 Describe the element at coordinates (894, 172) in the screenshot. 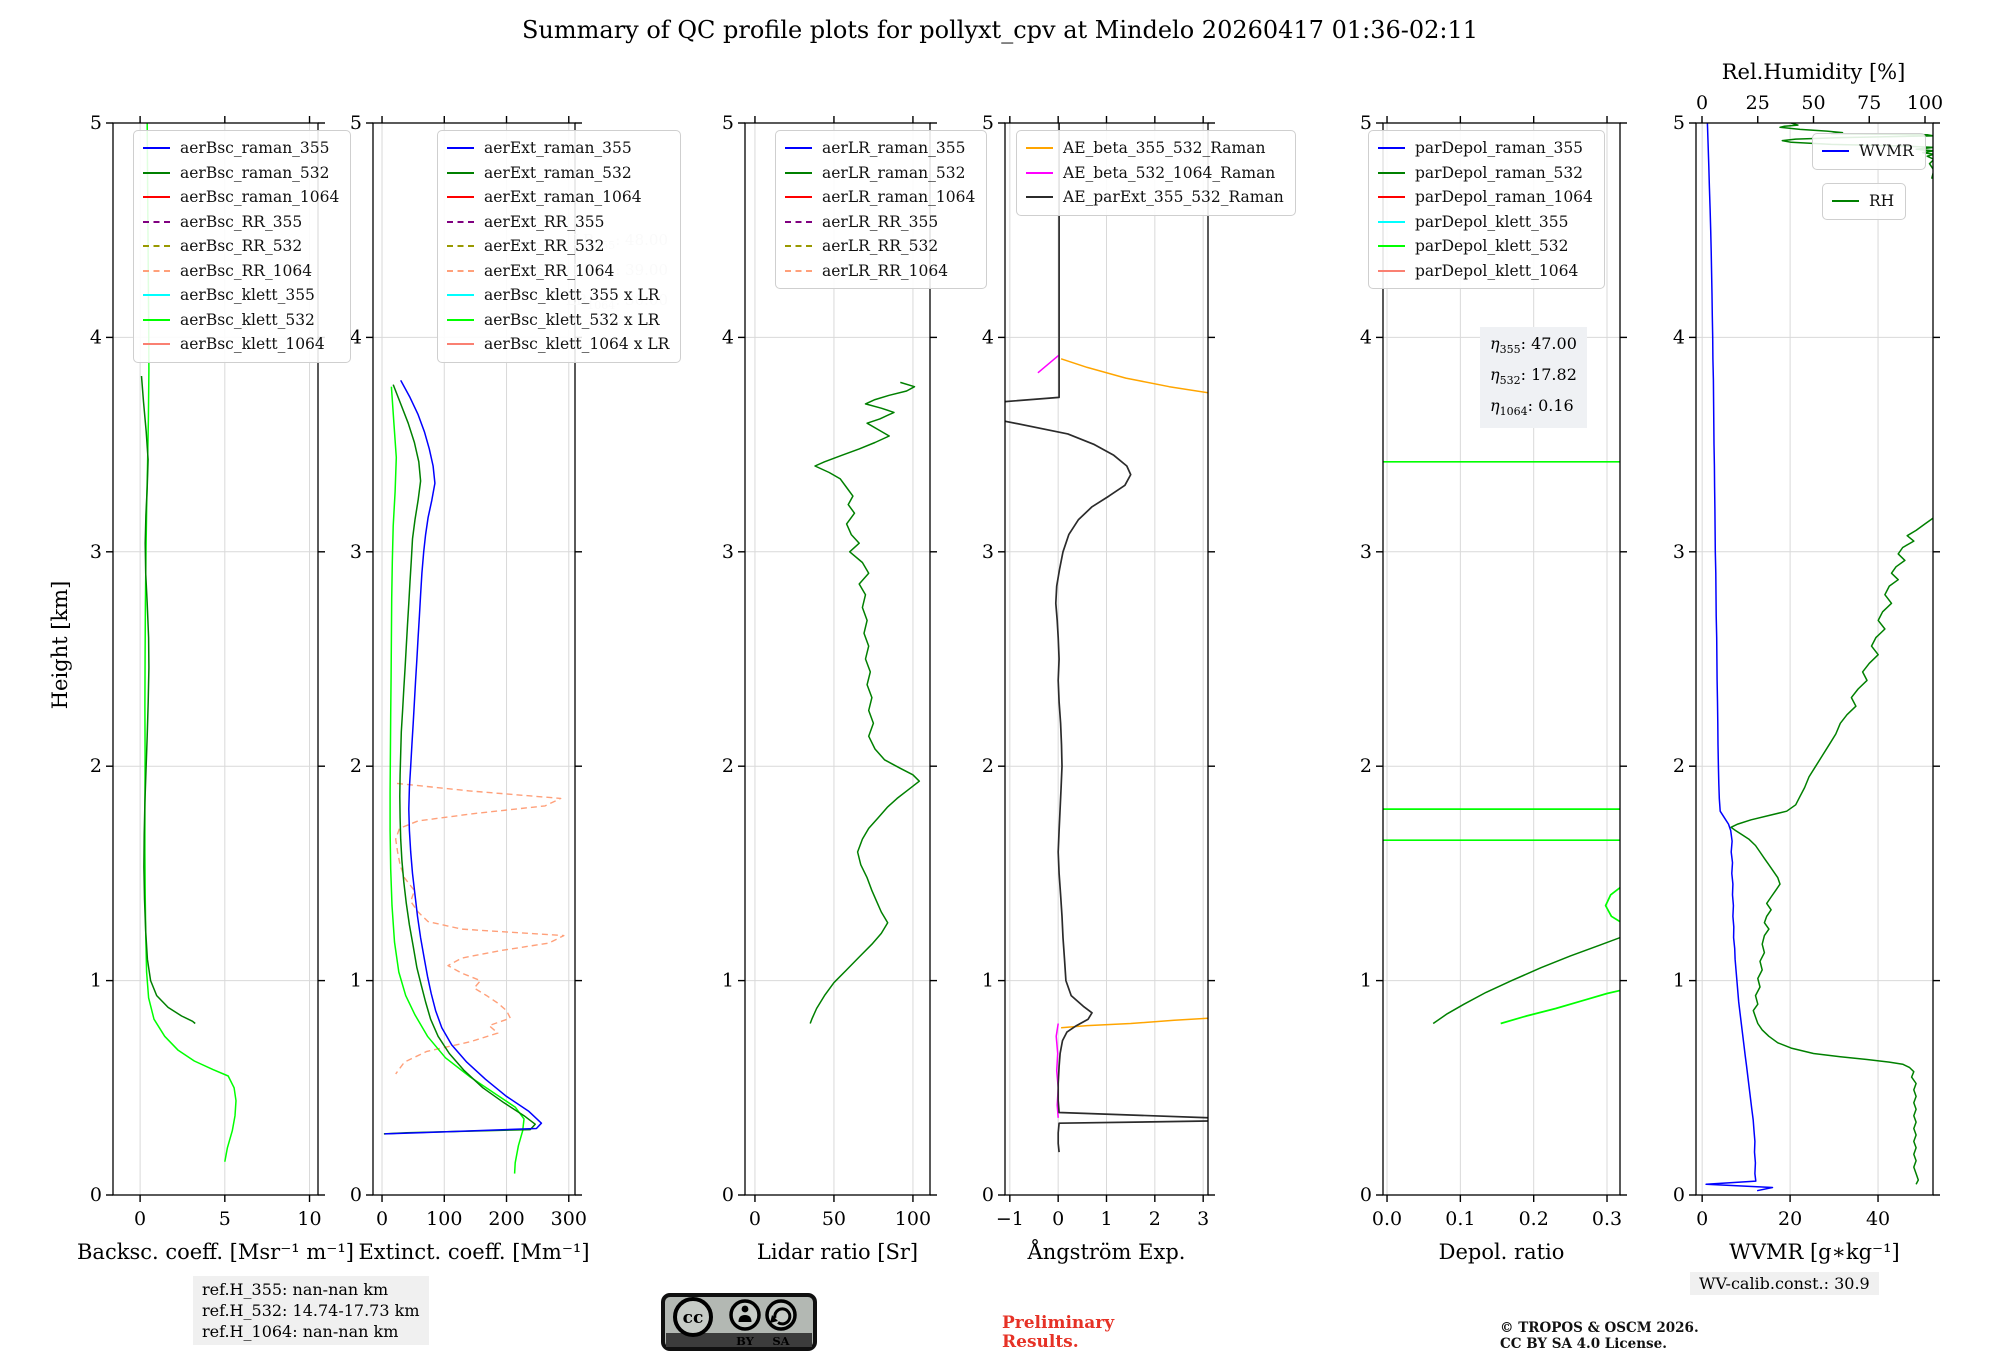

I see `legend-label: aerLR_raman_532` at that location.